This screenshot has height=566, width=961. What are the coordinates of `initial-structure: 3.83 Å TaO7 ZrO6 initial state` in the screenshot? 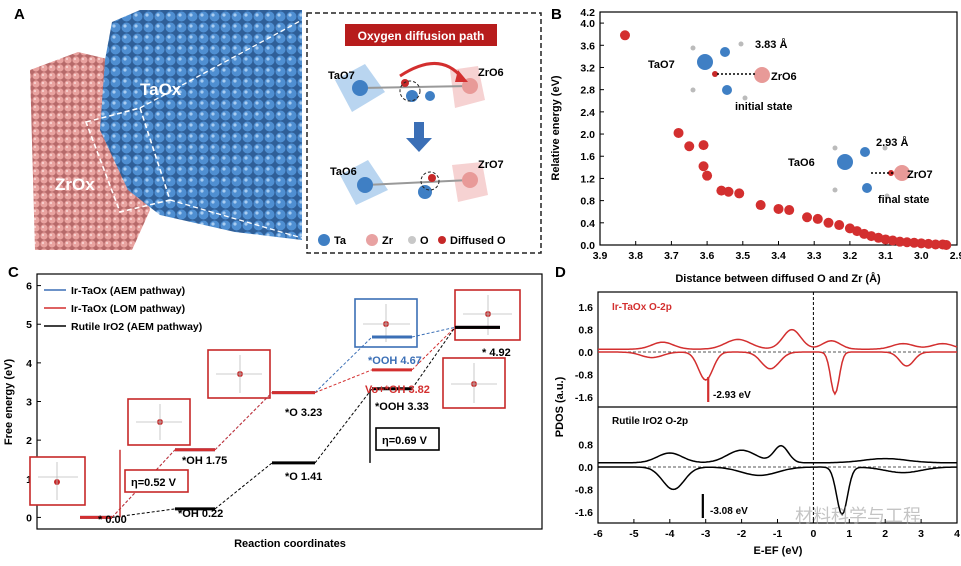 It's located at (722, 75).